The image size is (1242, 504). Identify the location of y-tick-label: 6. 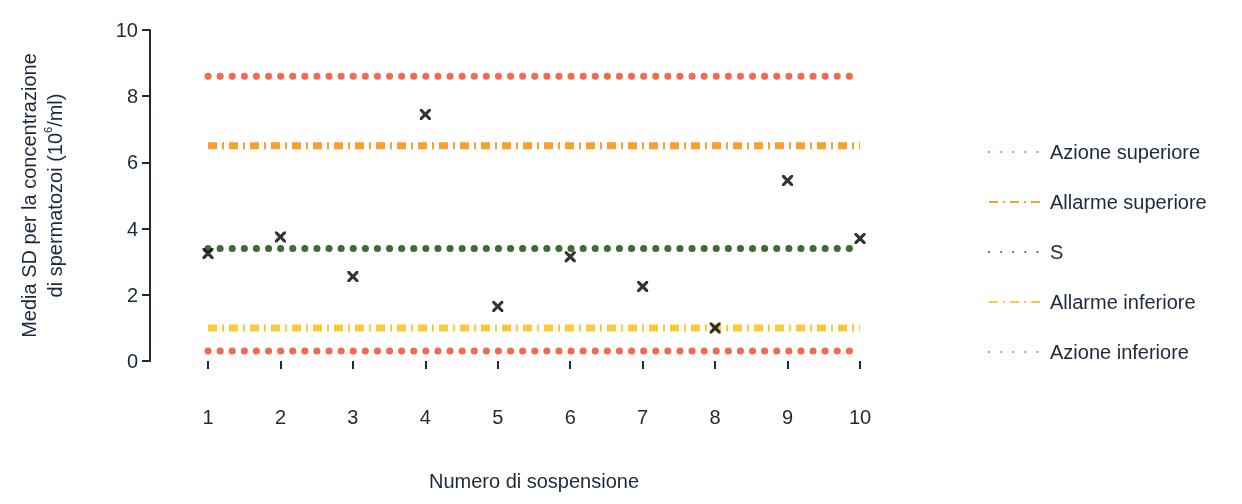
(132, 162).